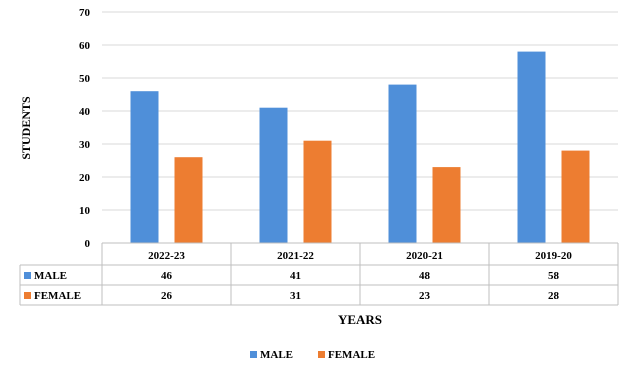 This screenshot has height=367, width=624. What do you see at coordinates (85, 128) in the screenshot?
I see `y-axis-ticks: 0 10 20 30 40 50 60 70` at bounding box center [85, 128].